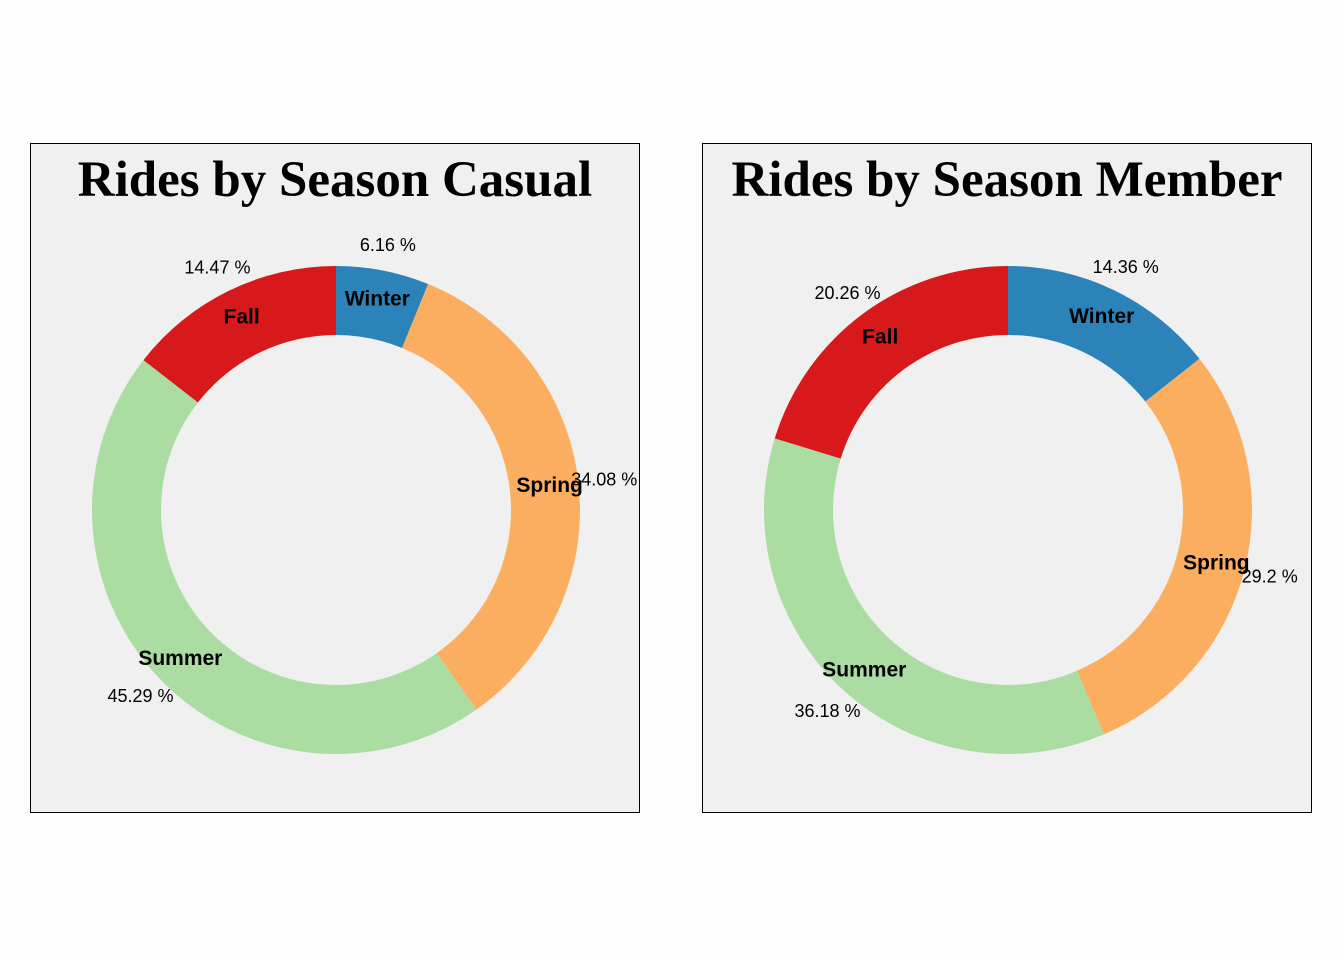  What do you see at coordinates (604, 480) in the screenshot?
I see `percent-label-spring: 34.08 %` at bounding box center [604, 480].